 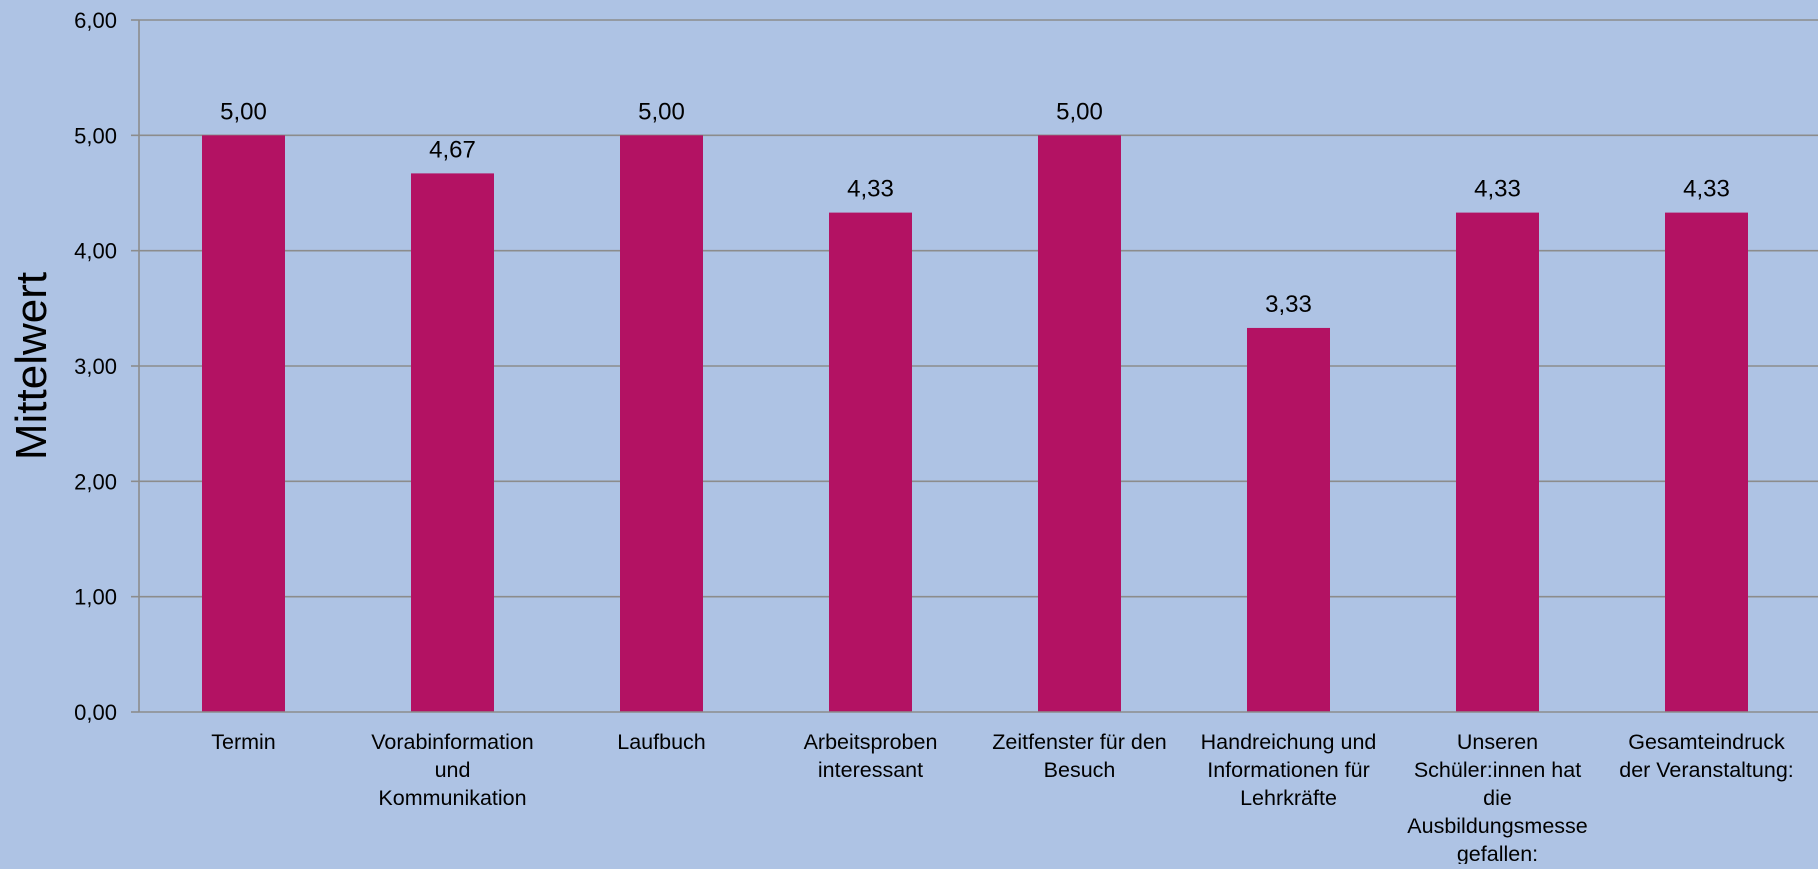 I want to click on y-tick-label: 1,00, so click(x=95, y=597).